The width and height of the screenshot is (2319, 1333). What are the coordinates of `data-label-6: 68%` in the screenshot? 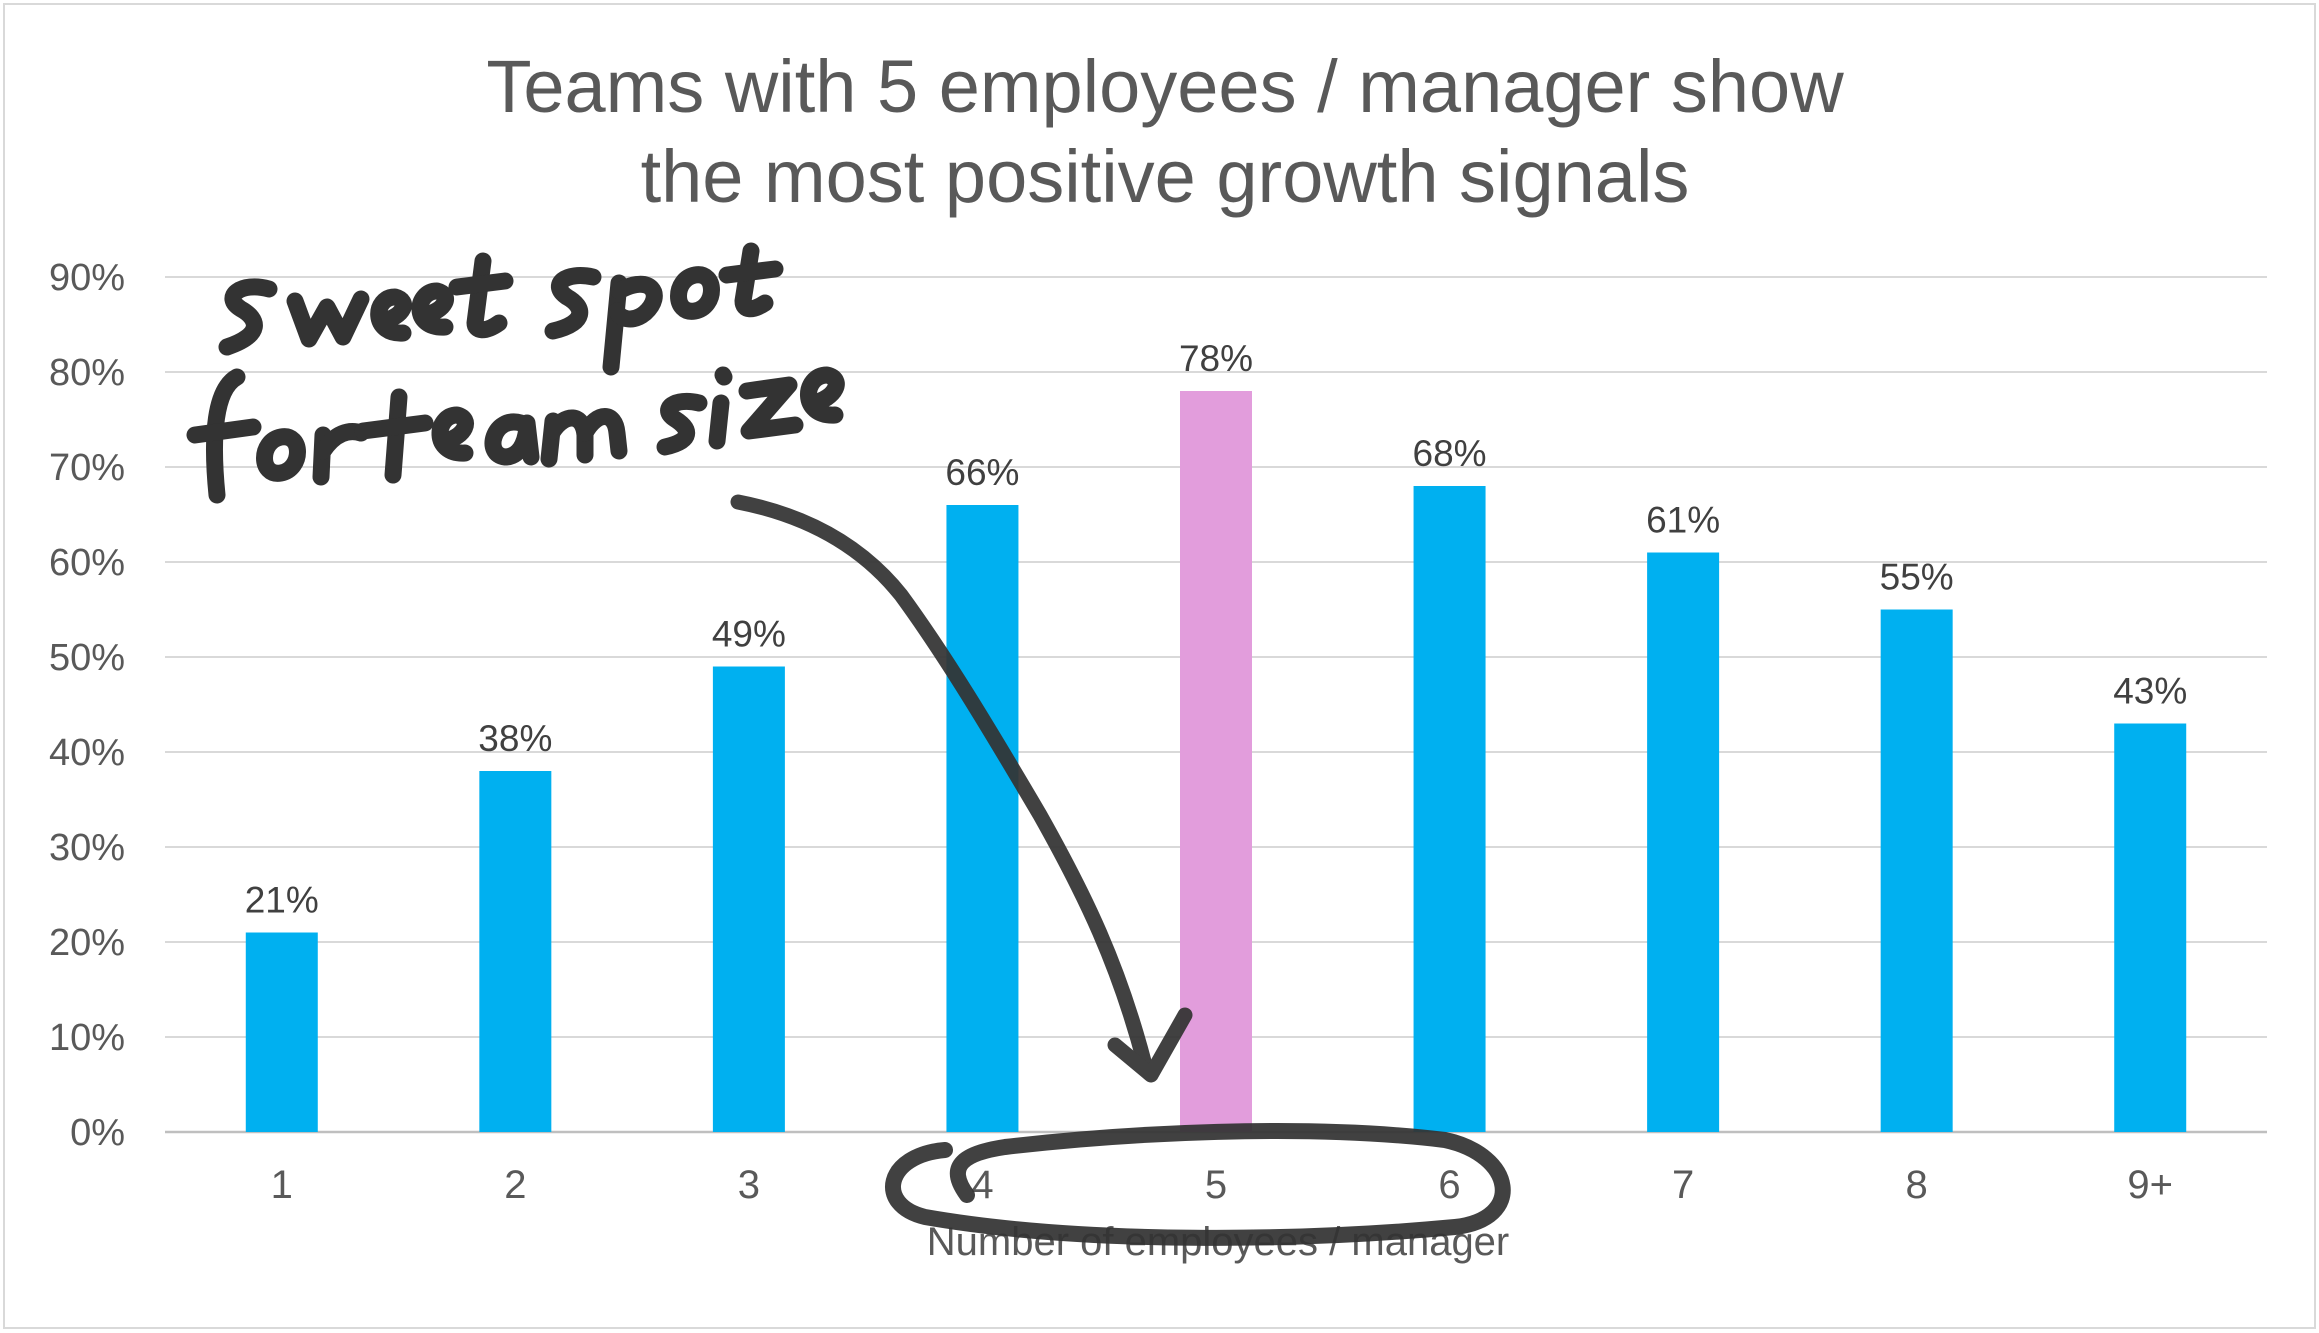 It's located at (1450, 453).